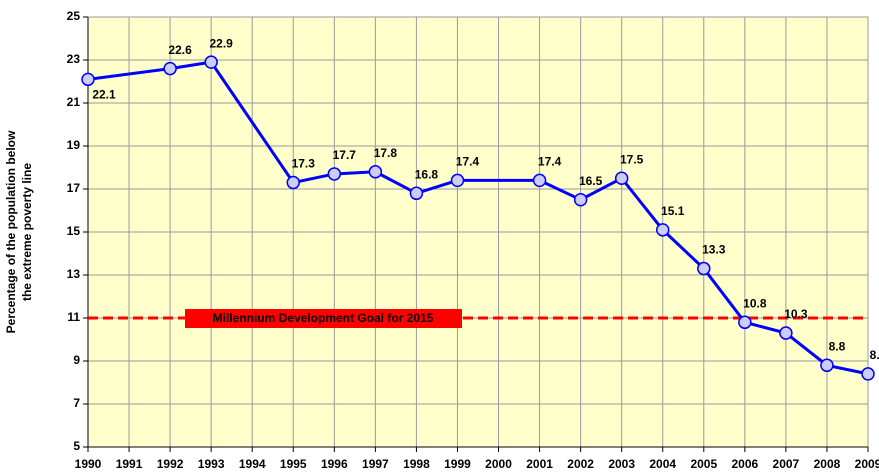 The image size is (879, 475). Describe the element at coordinates (662, 464) in the screenshot. I see `x-tick-label: 2004` at that location.